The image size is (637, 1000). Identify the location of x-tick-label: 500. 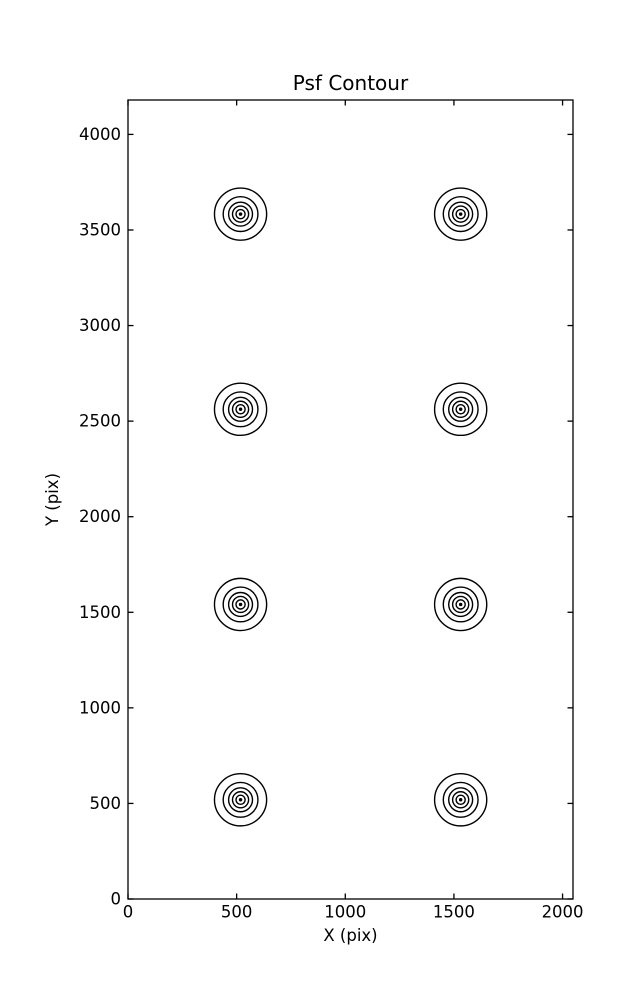
(237, 912).